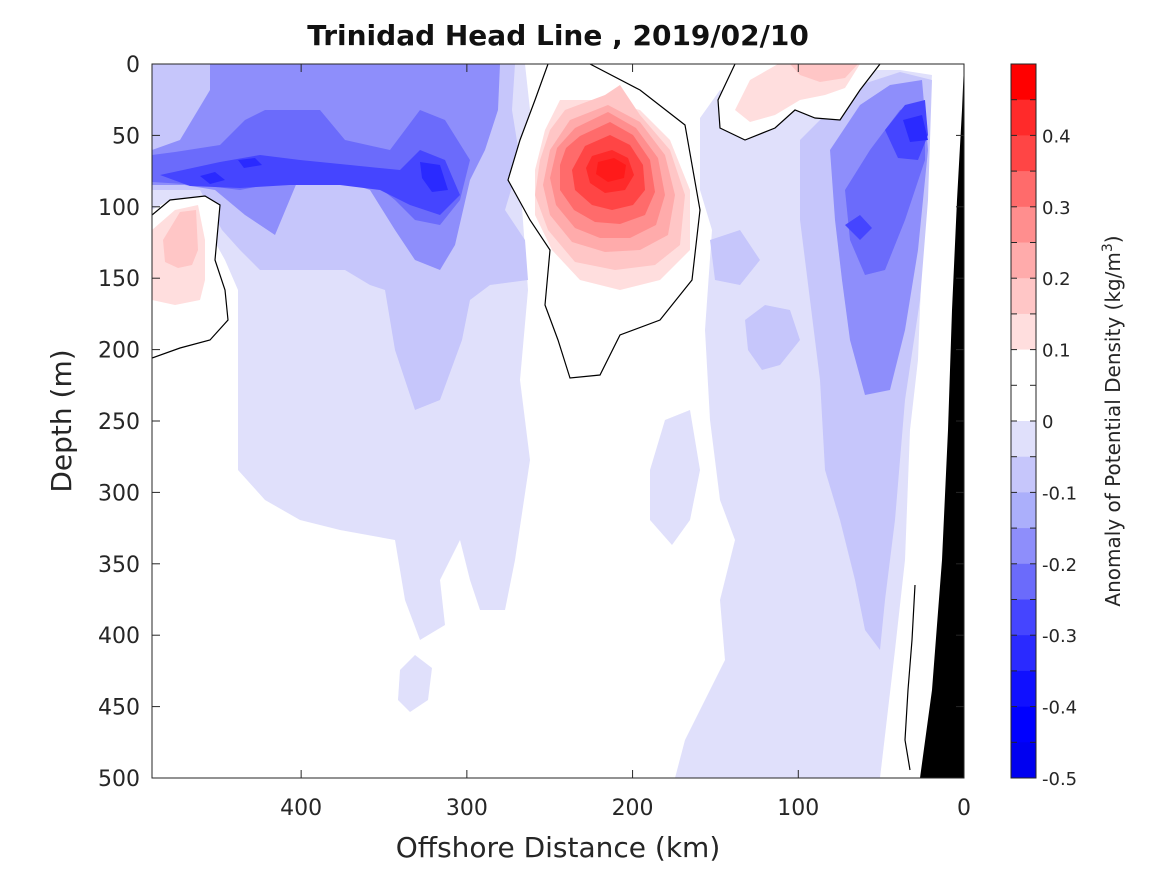 This screenshot has width=1167, height=875. Describe the element at coordinates (190, 277) in the screenshot. I see `zero-contour-offshore` at that location.